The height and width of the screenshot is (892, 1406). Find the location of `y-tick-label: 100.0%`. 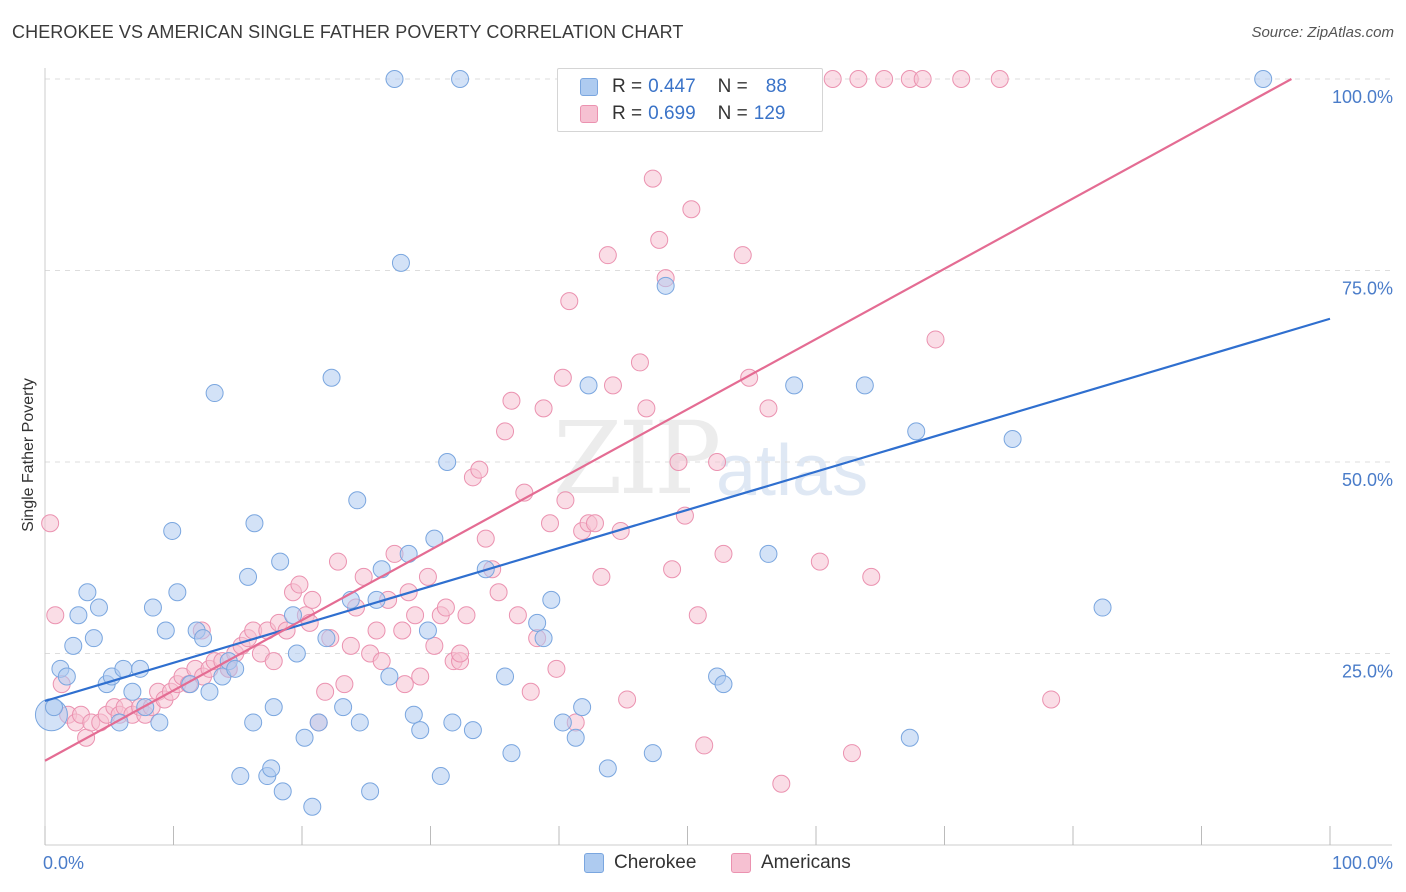

y-tick-label: 100.0% is located at coordinates (1362, 97).